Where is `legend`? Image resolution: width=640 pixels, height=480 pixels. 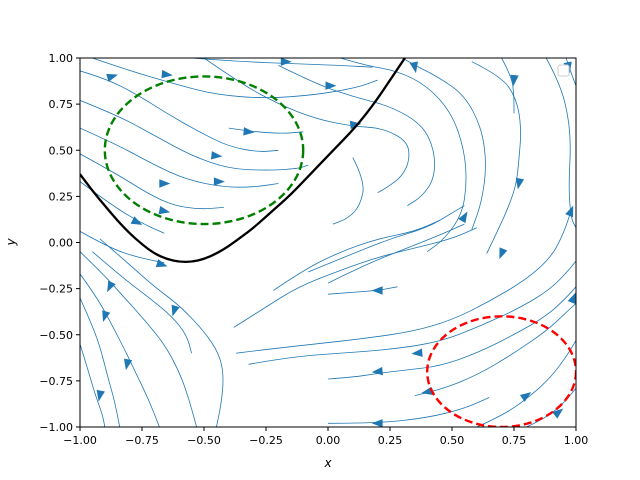 legend is located at coordinates (563, 70).